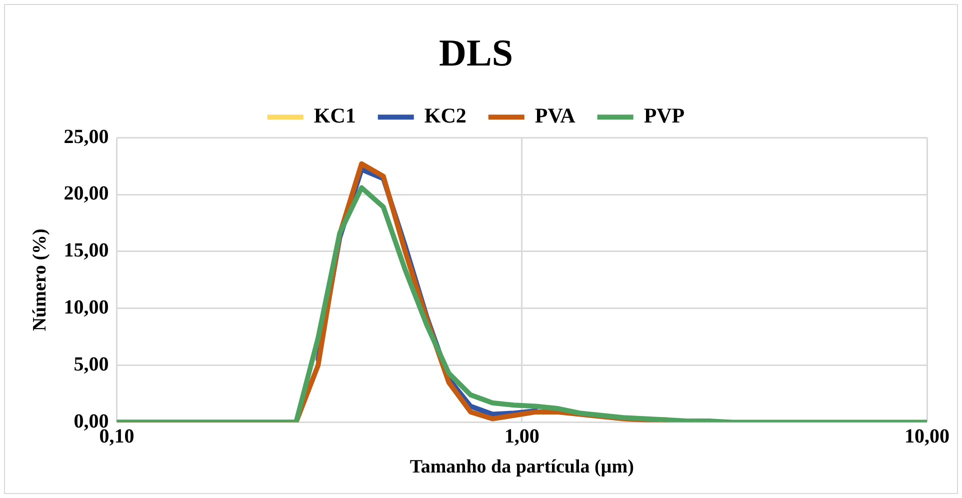 The image size is (962, 498). I want to click on x-axis-title: Tamanho da partícula (µm), so click(522, 467).